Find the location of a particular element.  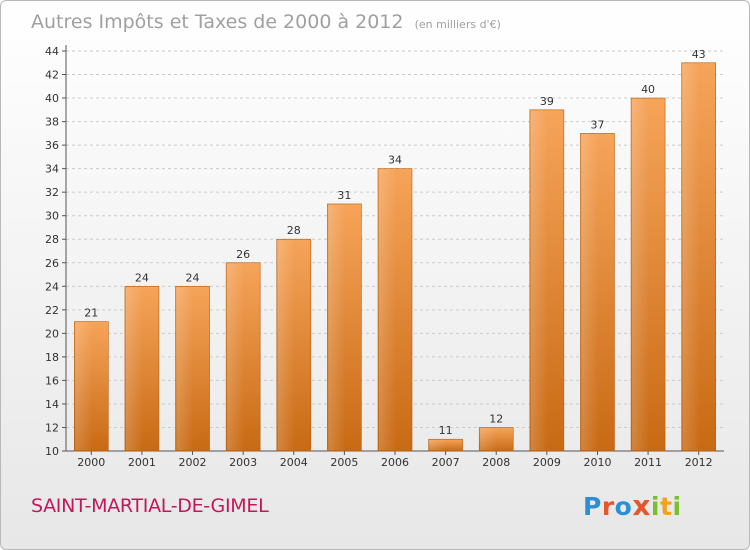

x-tick-label: 2011 is located at coordinates (648, 462).